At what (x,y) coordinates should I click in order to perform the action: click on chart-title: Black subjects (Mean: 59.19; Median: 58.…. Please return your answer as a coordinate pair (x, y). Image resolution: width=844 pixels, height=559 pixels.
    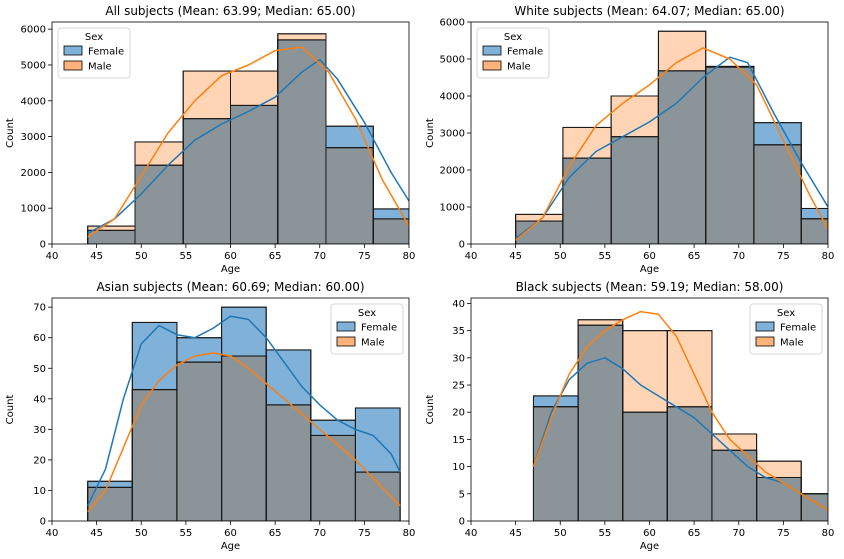
    Looking at the image, I should click on (650, 287).